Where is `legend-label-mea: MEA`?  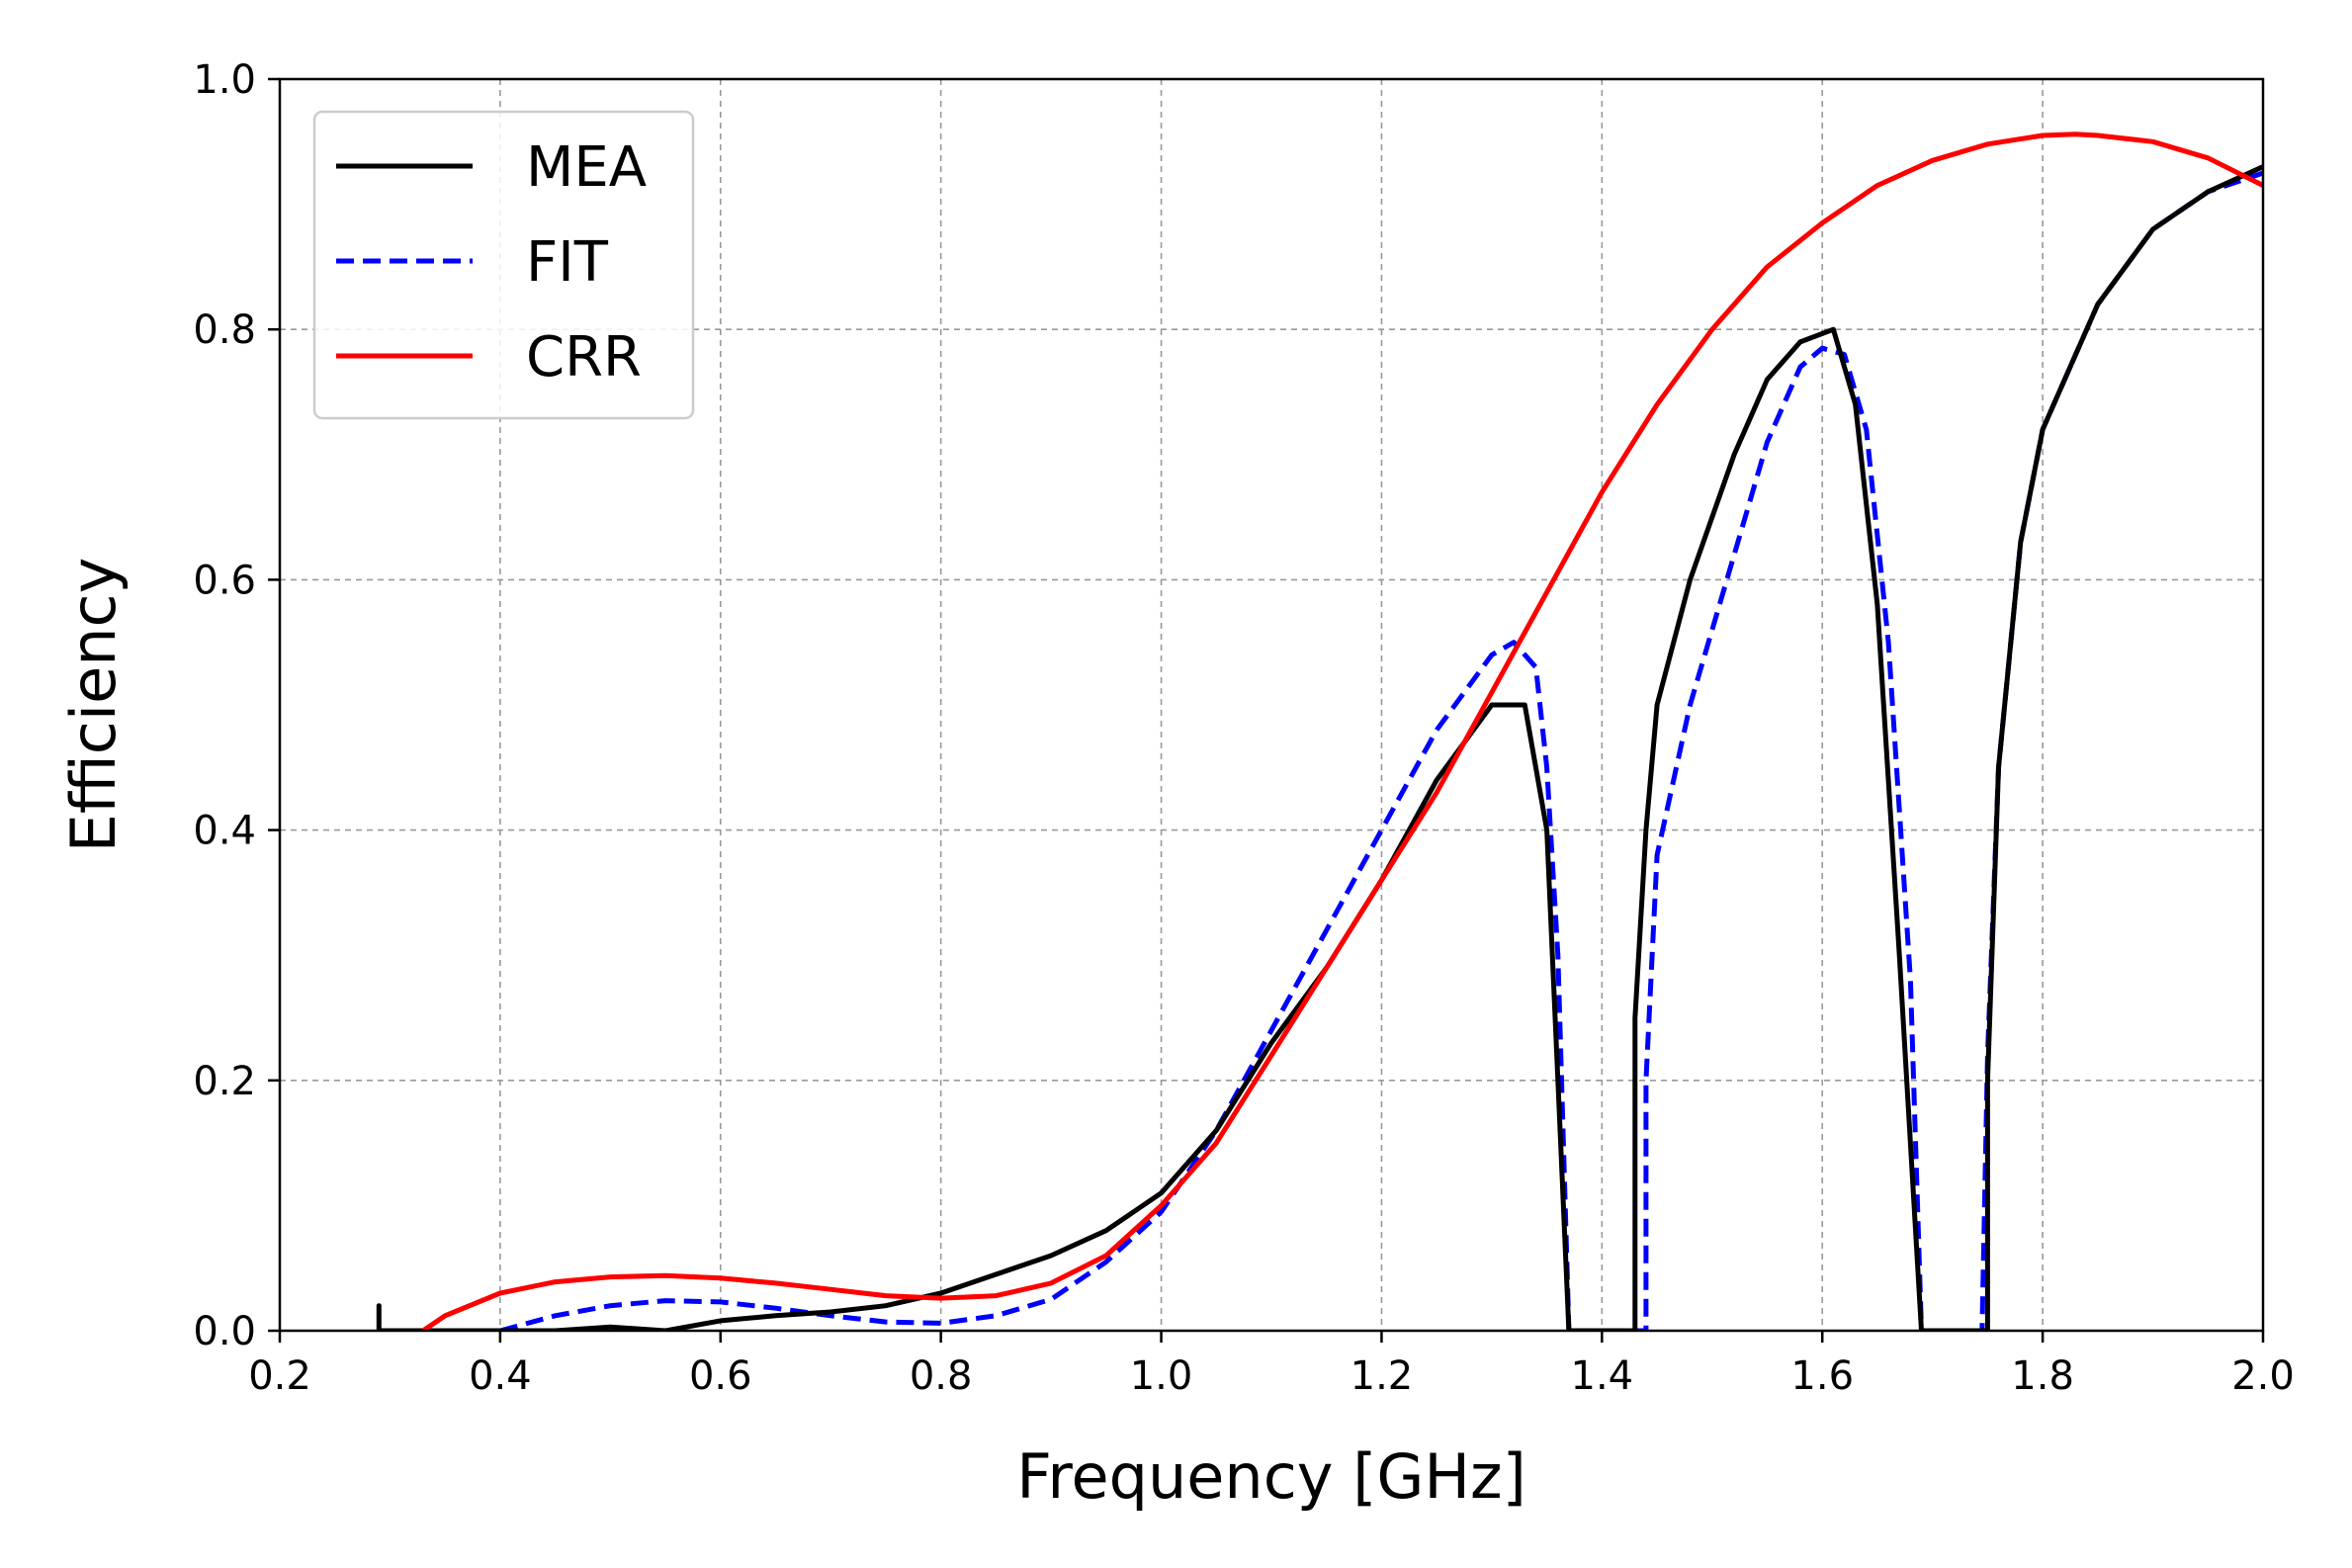
legend-label-mea: MEA is located at coordinates (586, 167).